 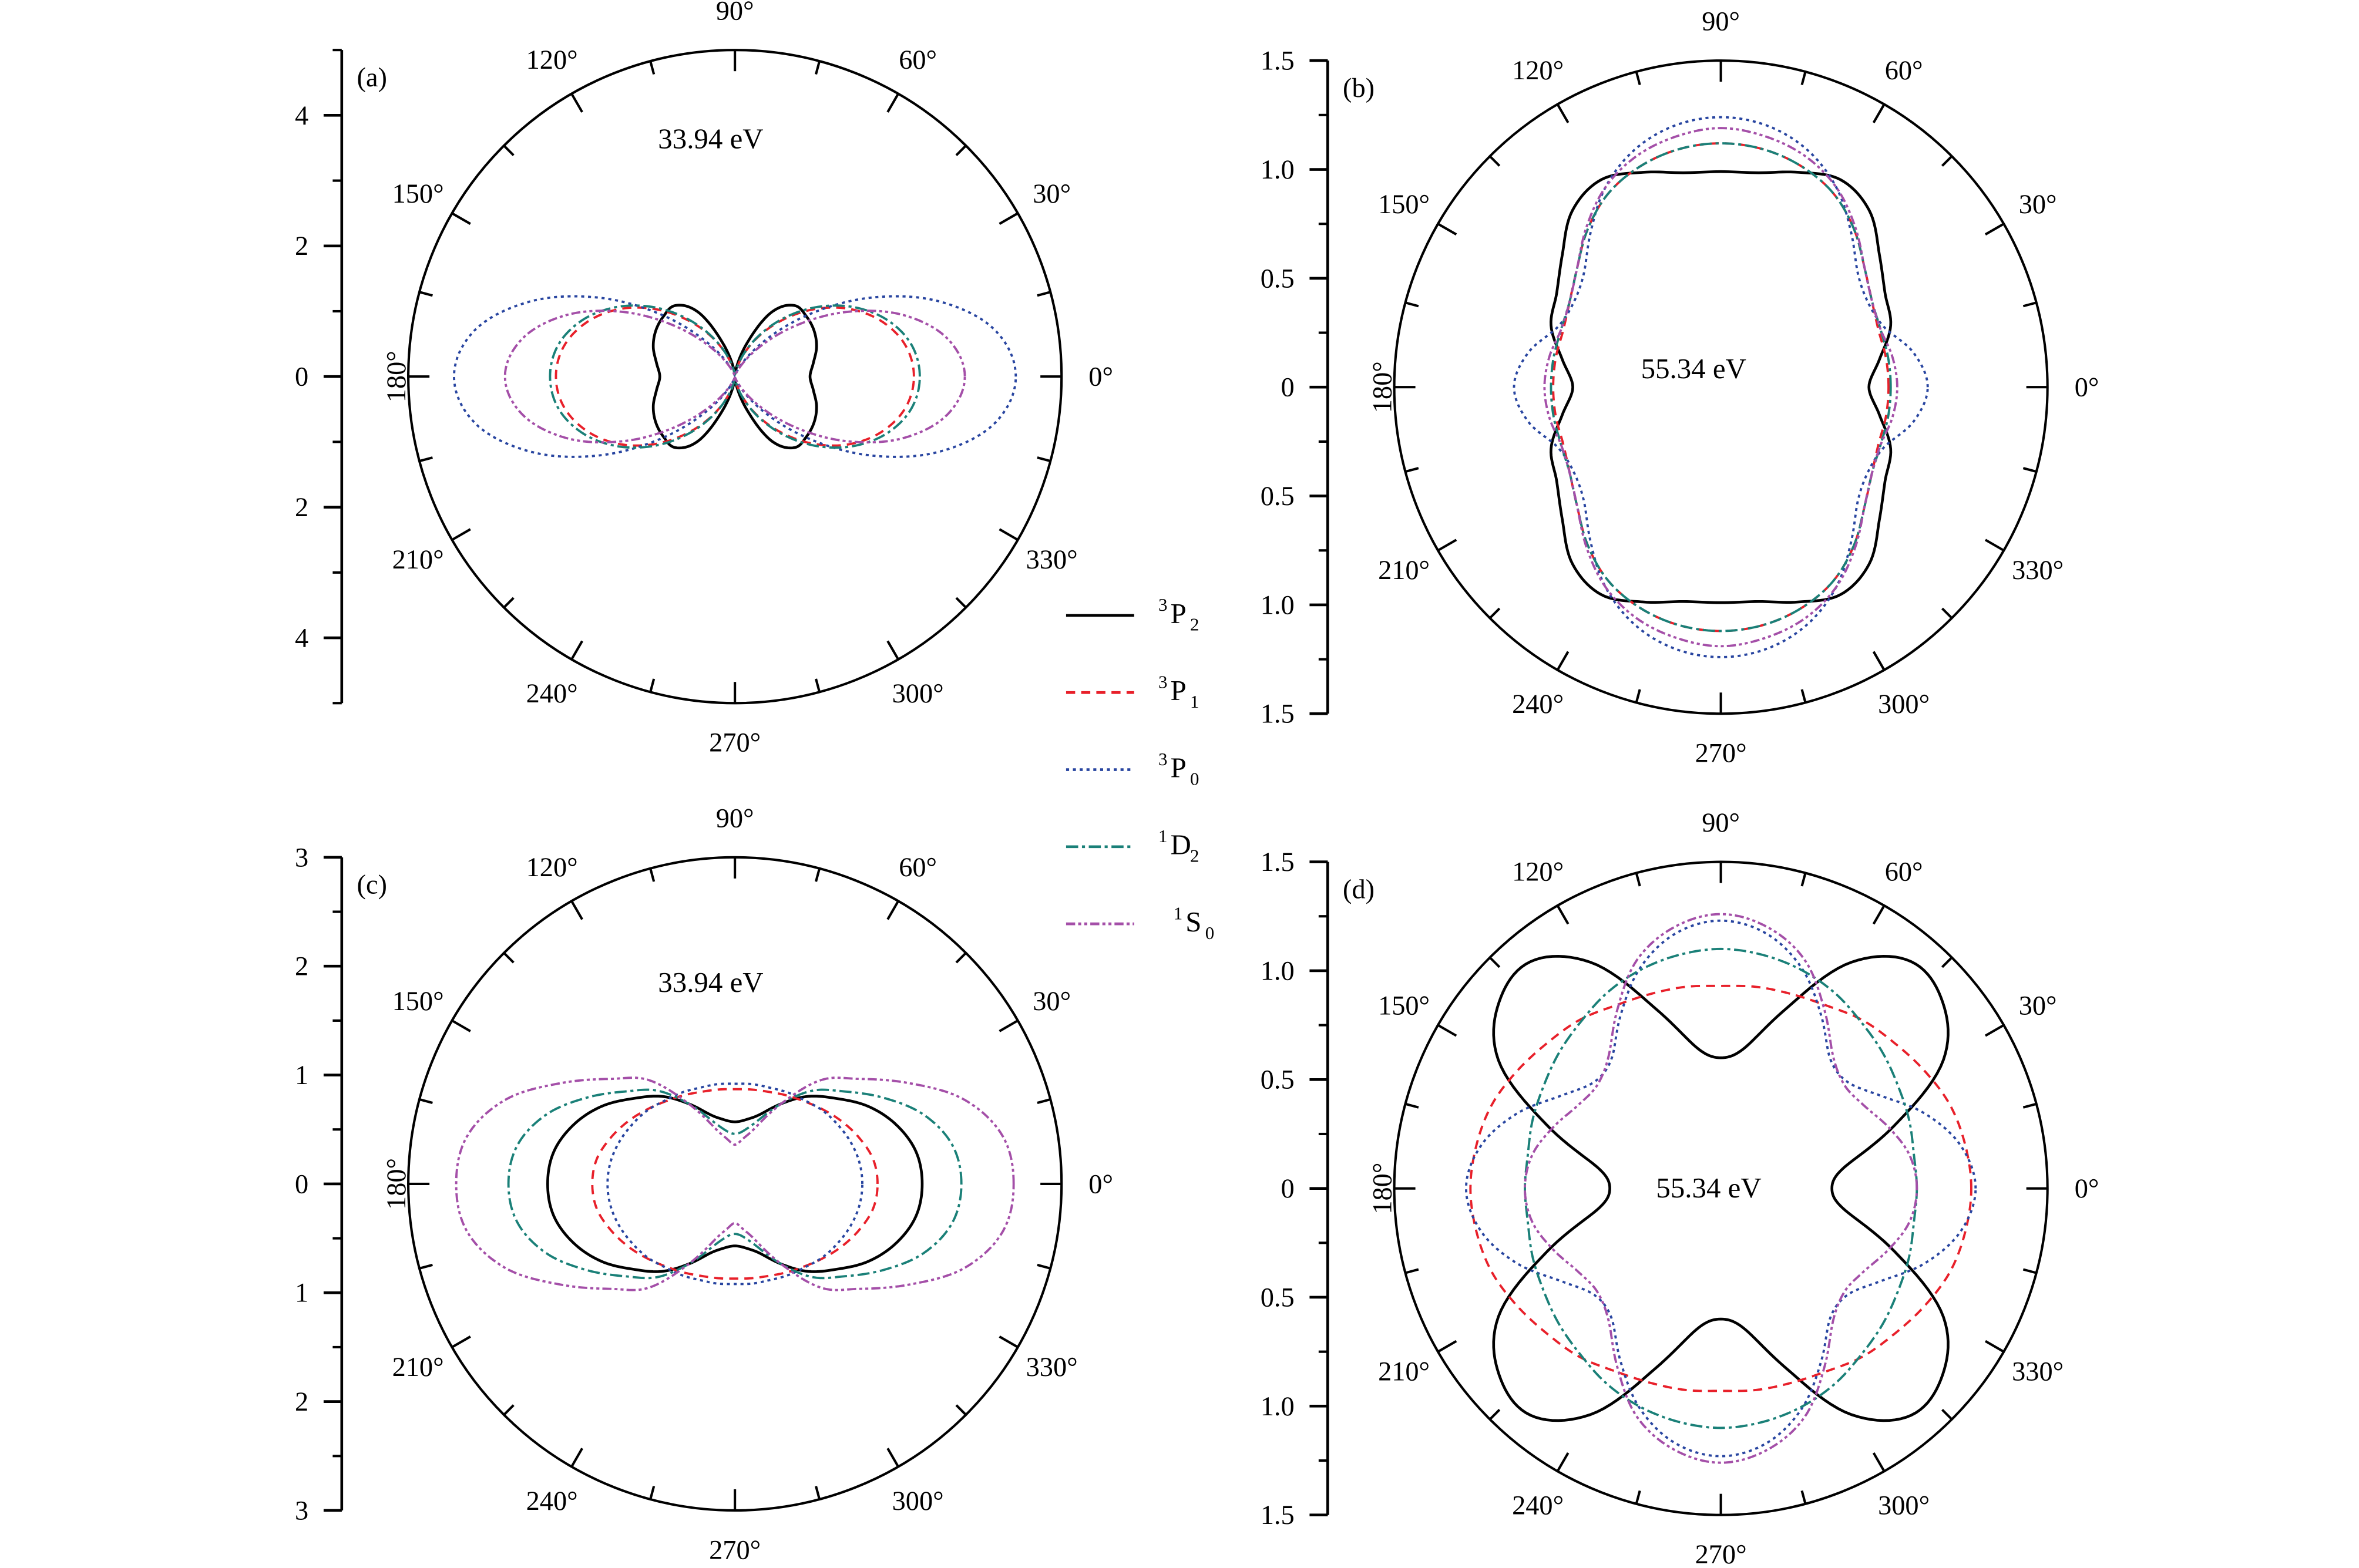 I want to click on radial-axis-tick-label: 1, so click(x=301, y=1293).